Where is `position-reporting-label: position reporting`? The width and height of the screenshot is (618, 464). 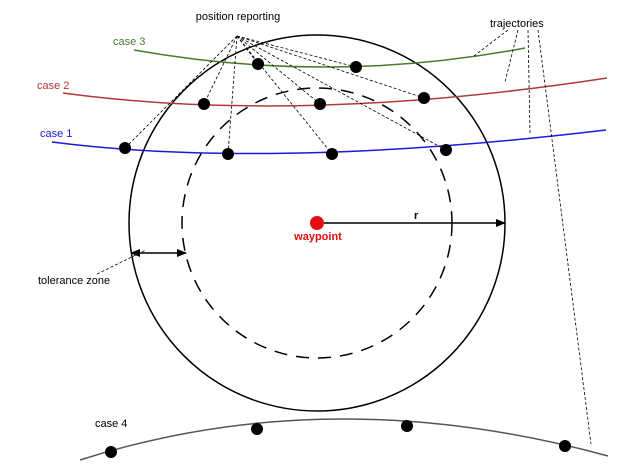
position-reporting-label: position reporting is located at coordinates (238, 17).